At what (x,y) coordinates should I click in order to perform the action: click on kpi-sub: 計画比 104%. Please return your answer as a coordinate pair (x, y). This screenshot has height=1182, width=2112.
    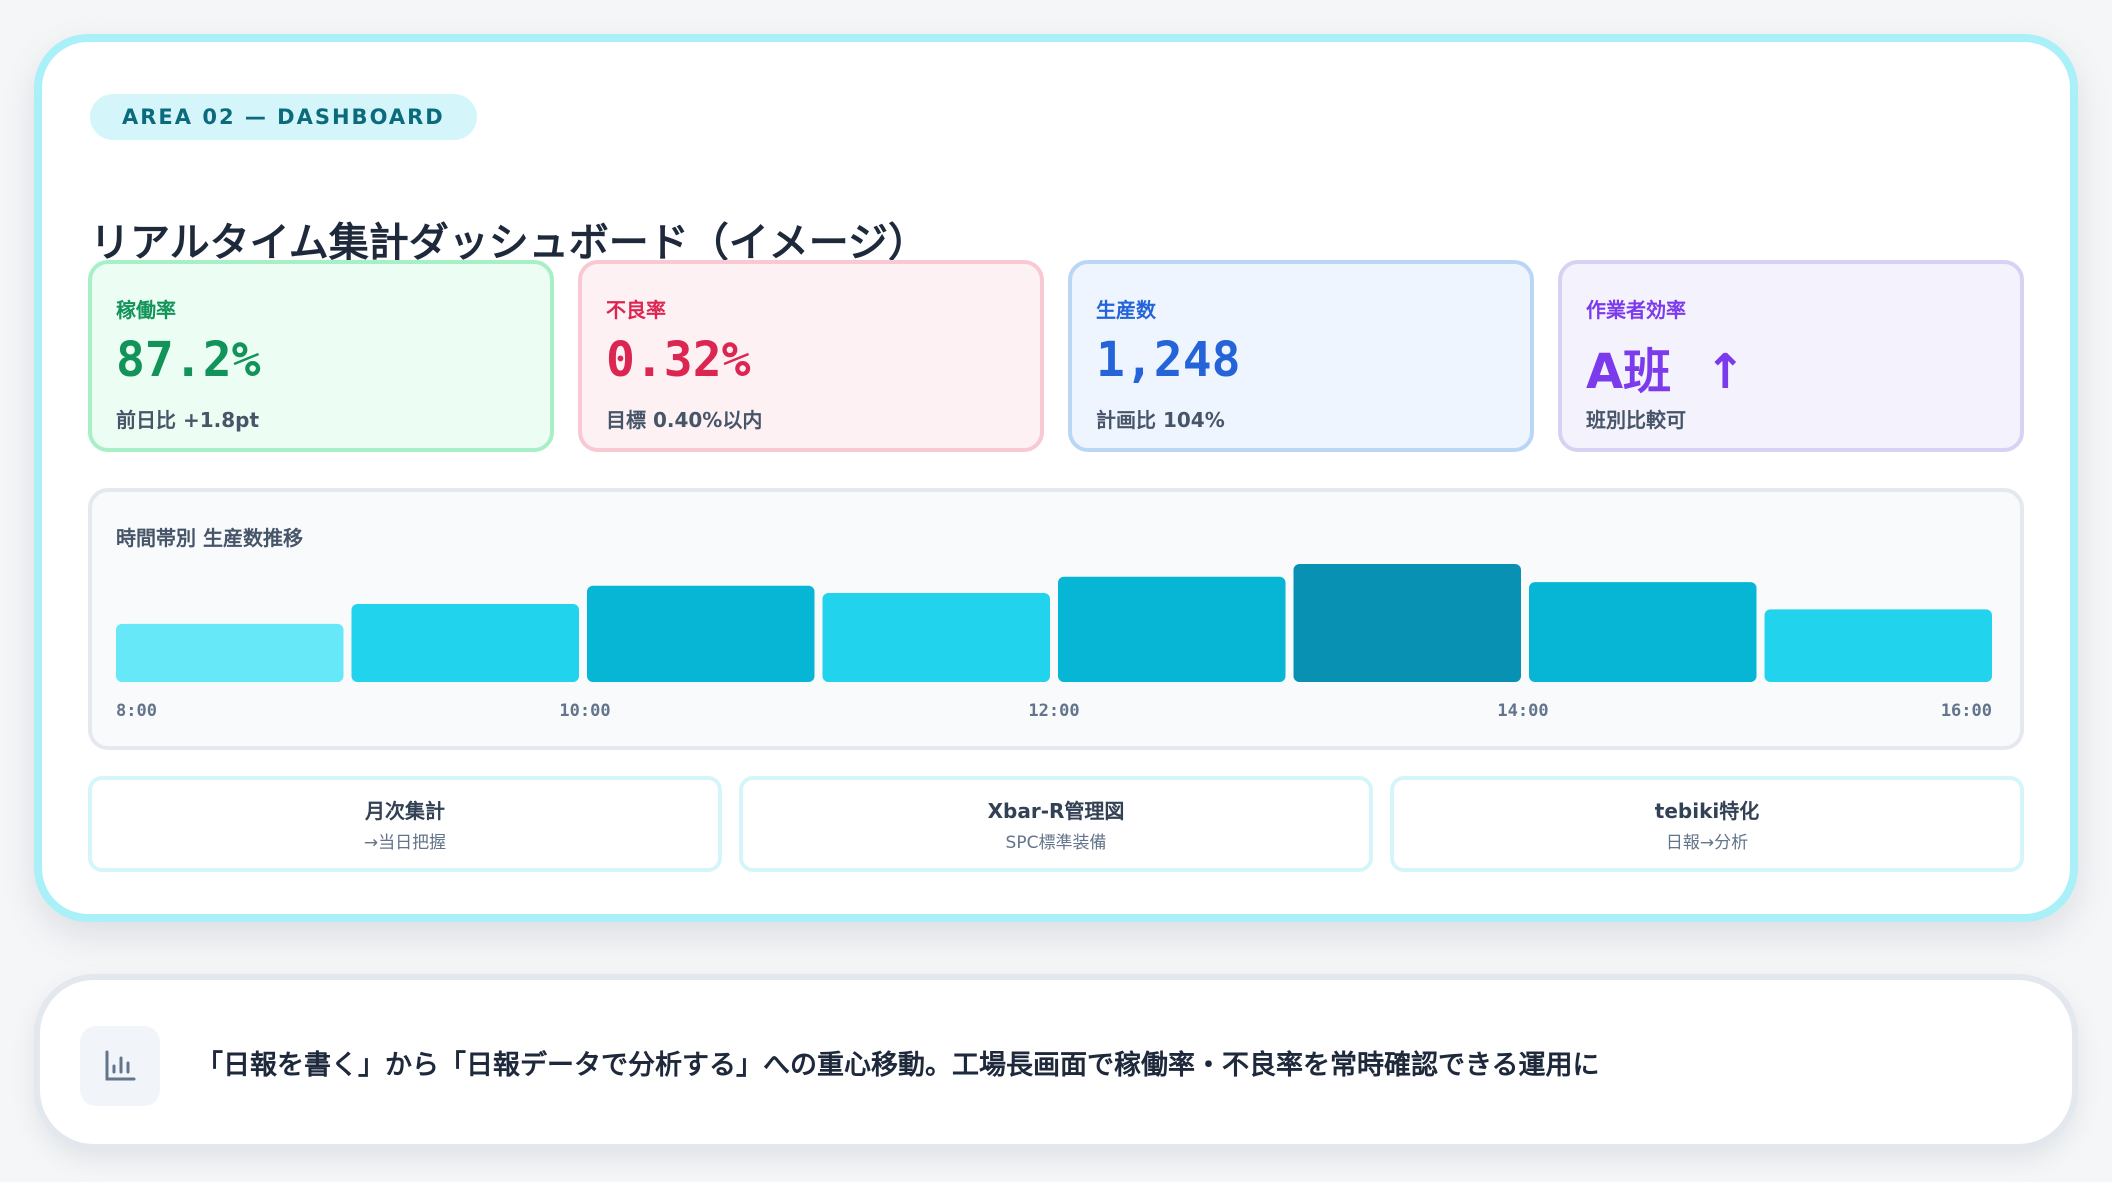
    Looking at the image, I should click on (1160, 420).